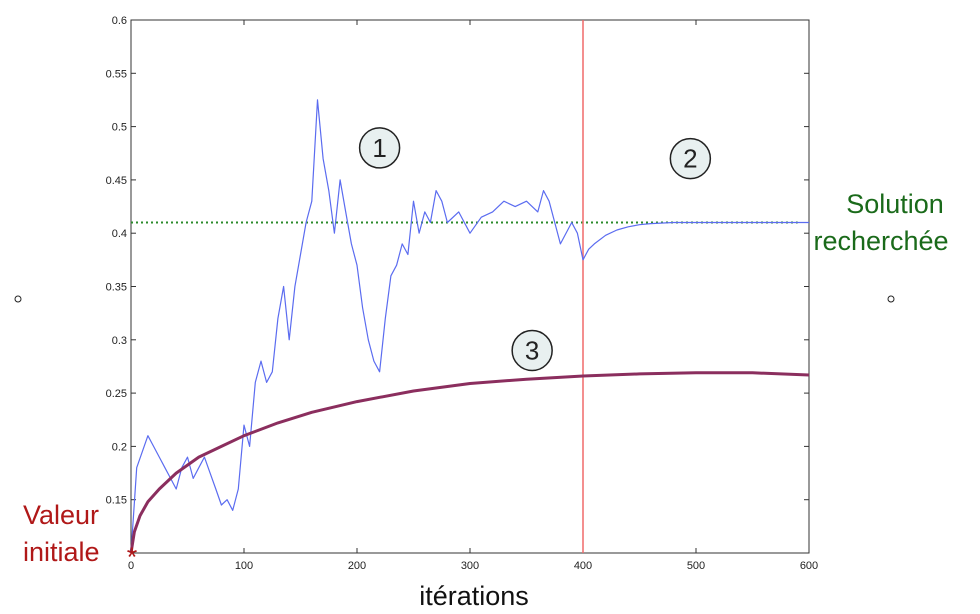 This screenshot has width=980, height=614. I want to click on solution-label-line1: Solution, so click(895, 204).